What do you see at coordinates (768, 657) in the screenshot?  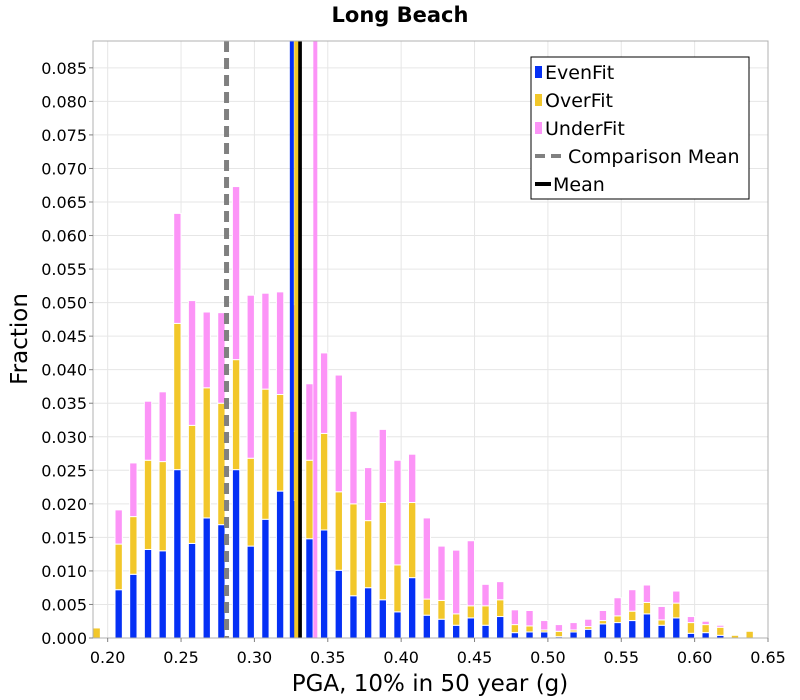 I see `x-tick-label-9: 0.65` at bounding box center [768, 657].